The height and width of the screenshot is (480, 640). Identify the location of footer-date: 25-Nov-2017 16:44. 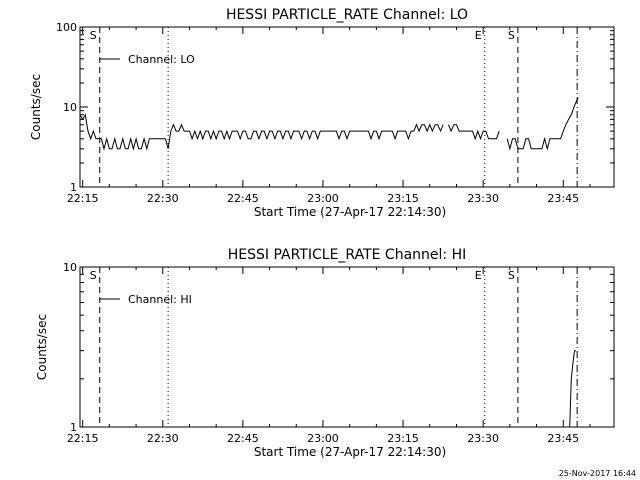
(597, 473).